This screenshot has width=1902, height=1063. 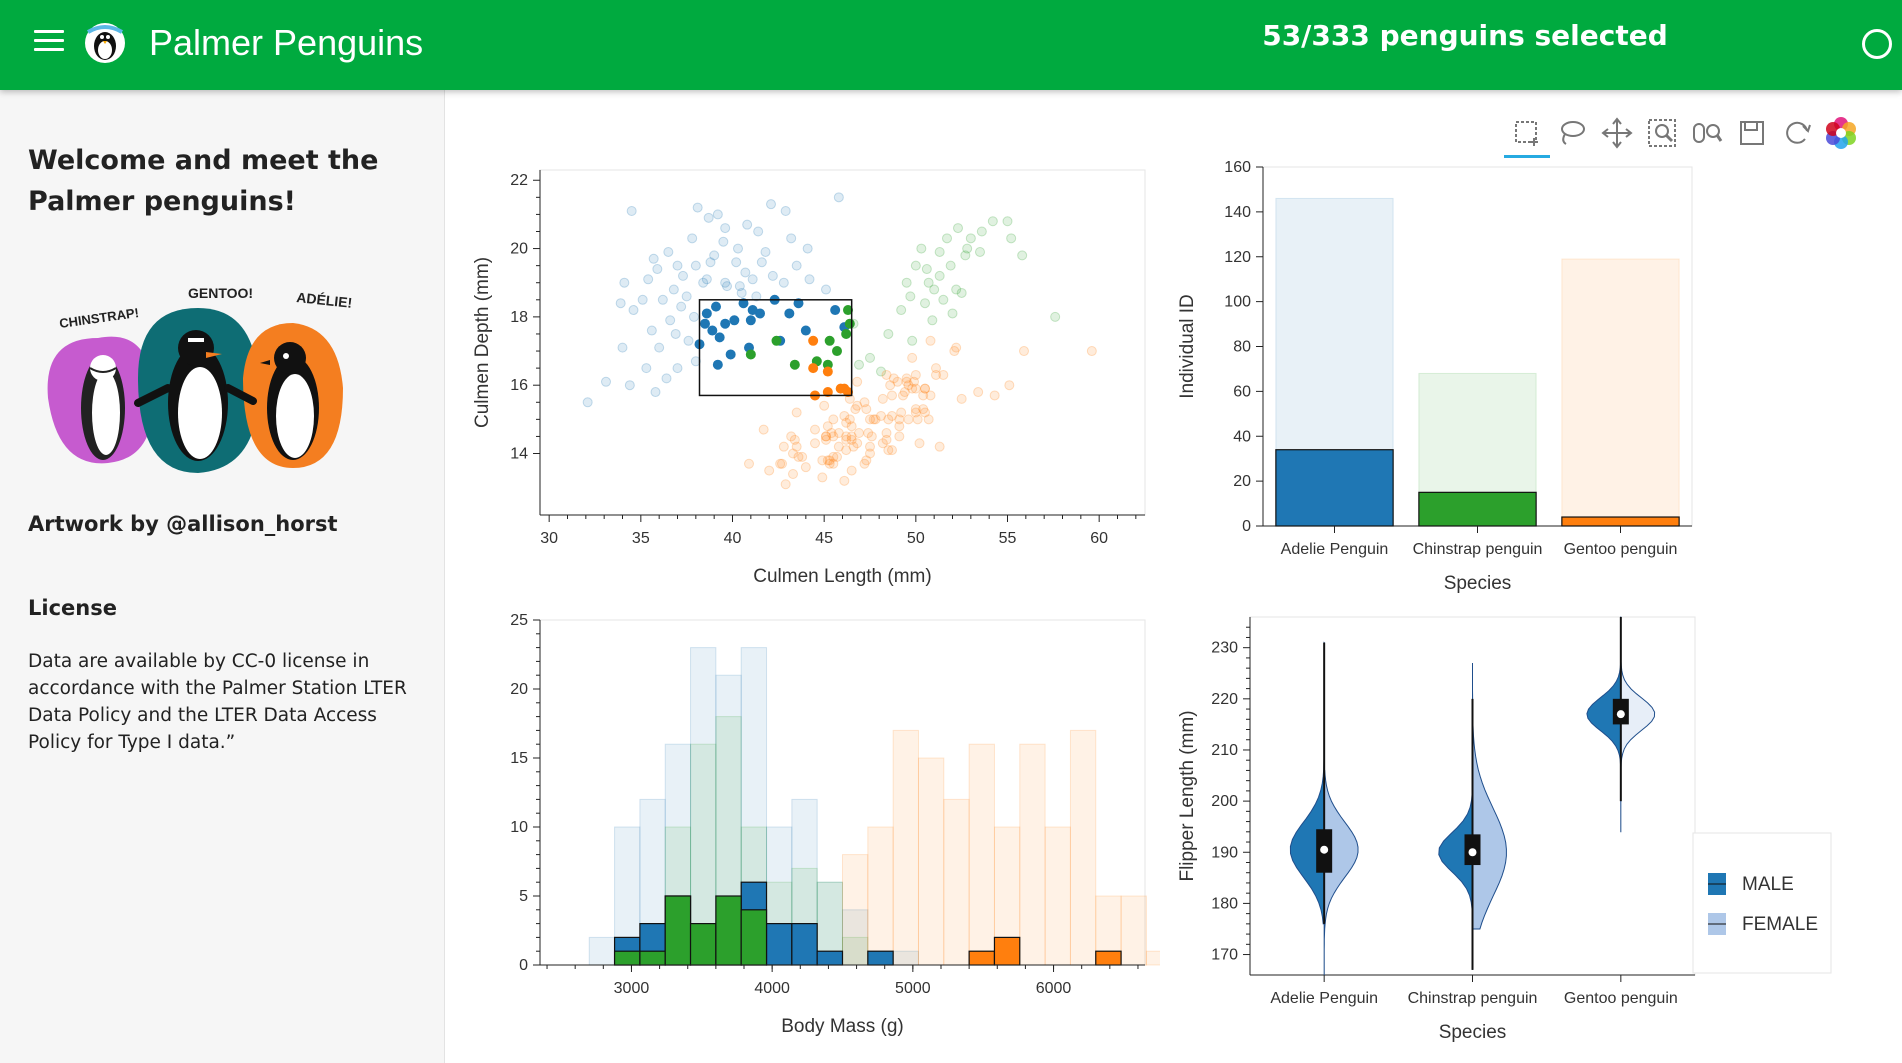 I want to click on reset-icon, so click(x=1797, y=133).